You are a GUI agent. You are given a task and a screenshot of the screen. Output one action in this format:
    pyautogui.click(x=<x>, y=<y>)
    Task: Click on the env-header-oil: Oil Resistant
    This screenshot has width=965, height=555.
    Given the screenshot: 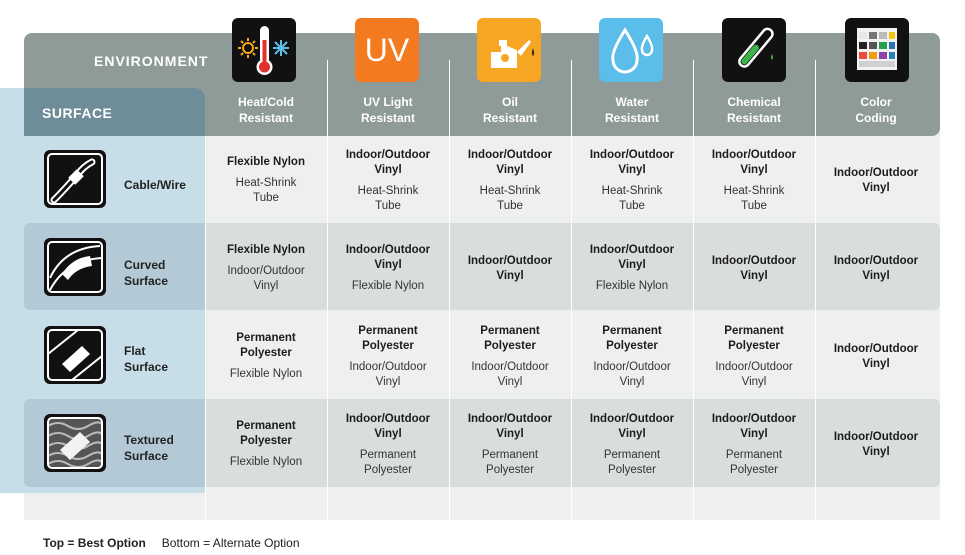 What is the action you would take?
    pyautogui.click(x=510, y=110)
    